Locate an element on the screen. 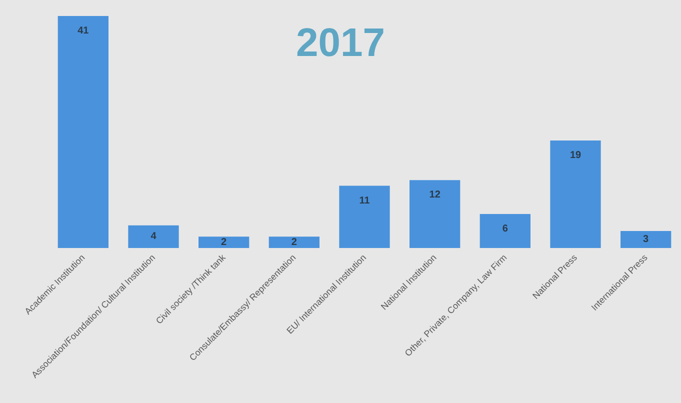 This screenshot has height=403, width=681. data-label: 3 is located at coordinates (646, 240).